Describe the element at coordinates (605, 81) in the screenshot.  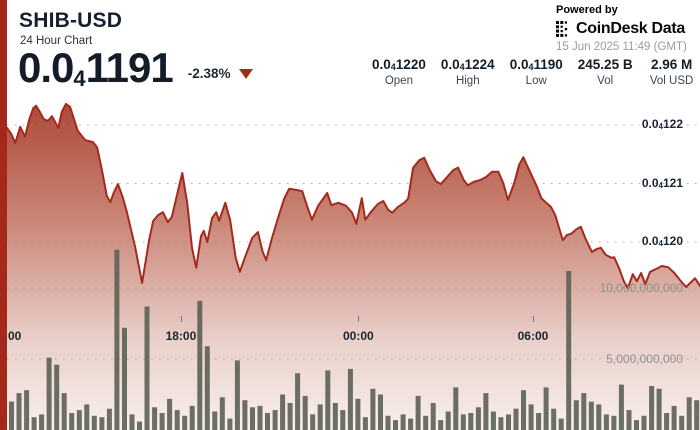
I see `stat-vol-label: Vol` at that location.